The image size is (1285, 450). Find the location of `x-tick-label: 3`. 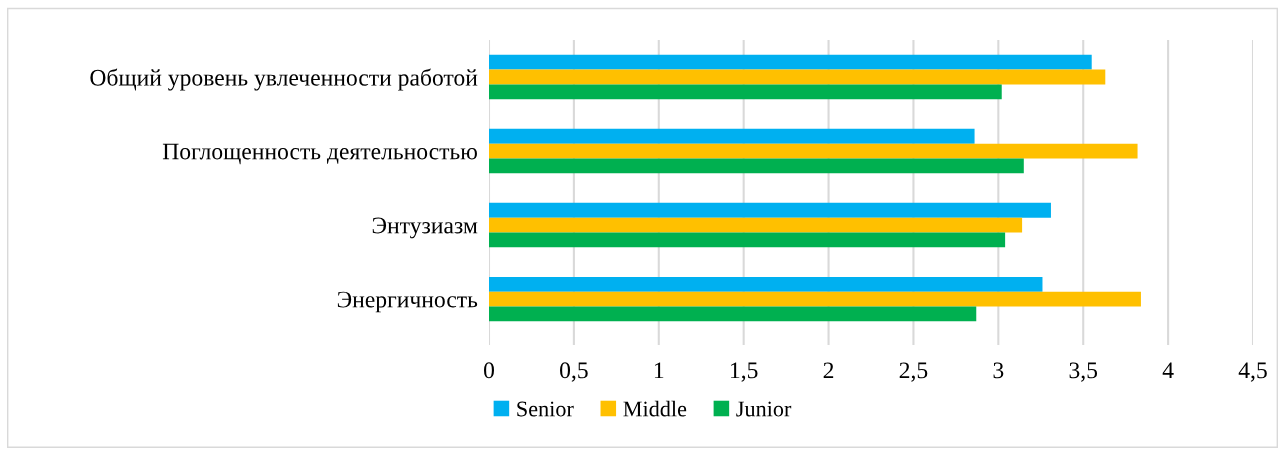

x-tick-label: 3 is located at coordinates (998, 370).